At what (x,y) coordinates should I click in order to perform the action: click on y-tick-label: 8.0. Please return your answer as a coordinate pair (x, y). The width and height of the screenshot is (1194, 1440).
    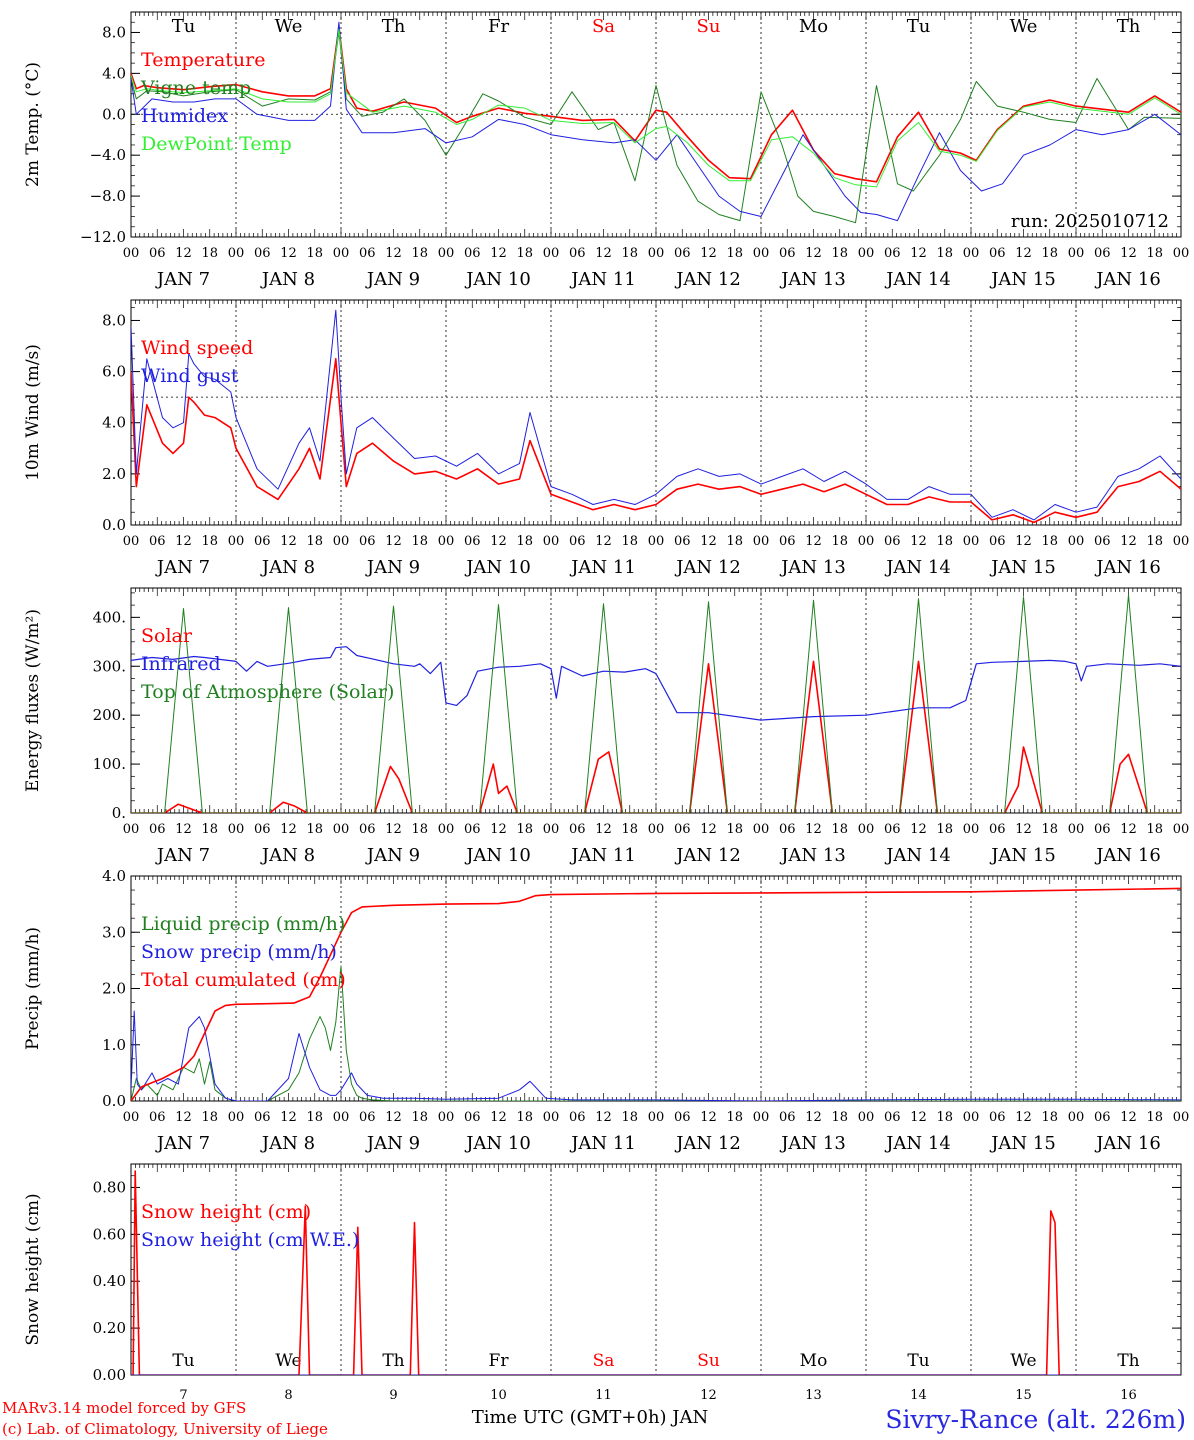
    Looking at the image, I should click on (114, 32).